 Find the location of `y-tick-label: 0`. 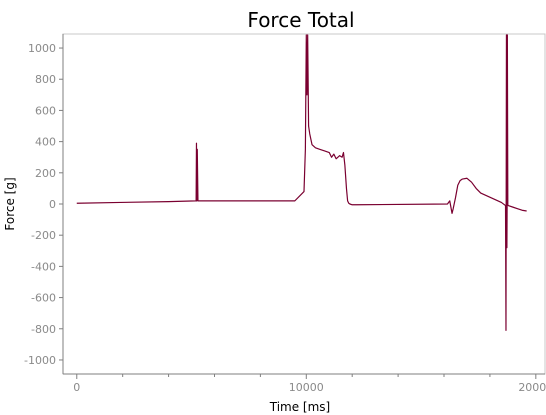

y-tick-label: 0 is located at coordinates (52, 204).